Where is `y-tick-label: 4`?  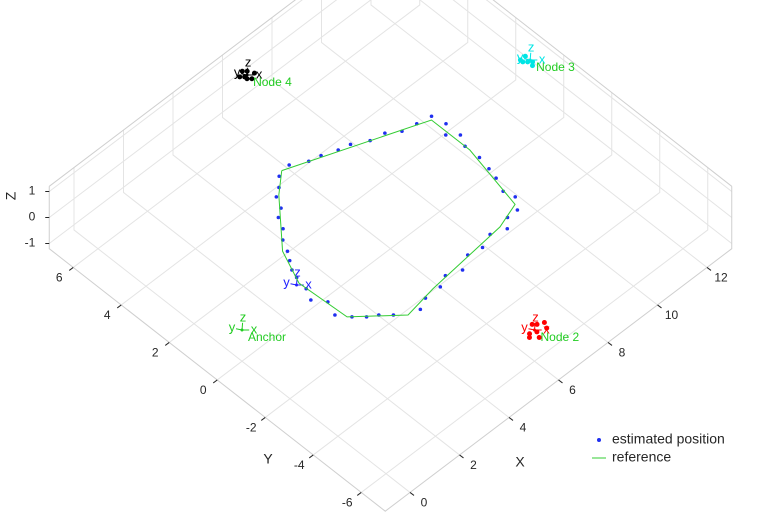 y-tick-label: 4 is located at coordinates (107, 315).